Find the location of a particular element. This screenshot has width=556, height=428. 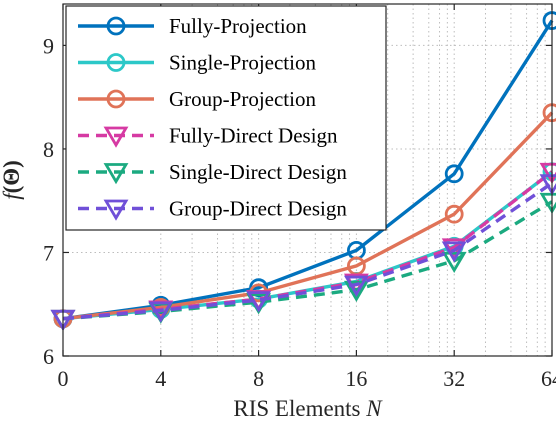

legend-item: Single-Direct Design is located at coordinates (212, 172).